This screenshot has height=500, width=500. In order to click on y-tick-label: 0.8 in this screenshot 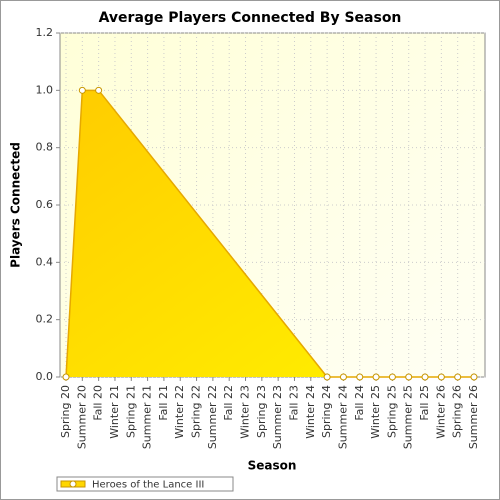, I will do `click(45, 147)`.